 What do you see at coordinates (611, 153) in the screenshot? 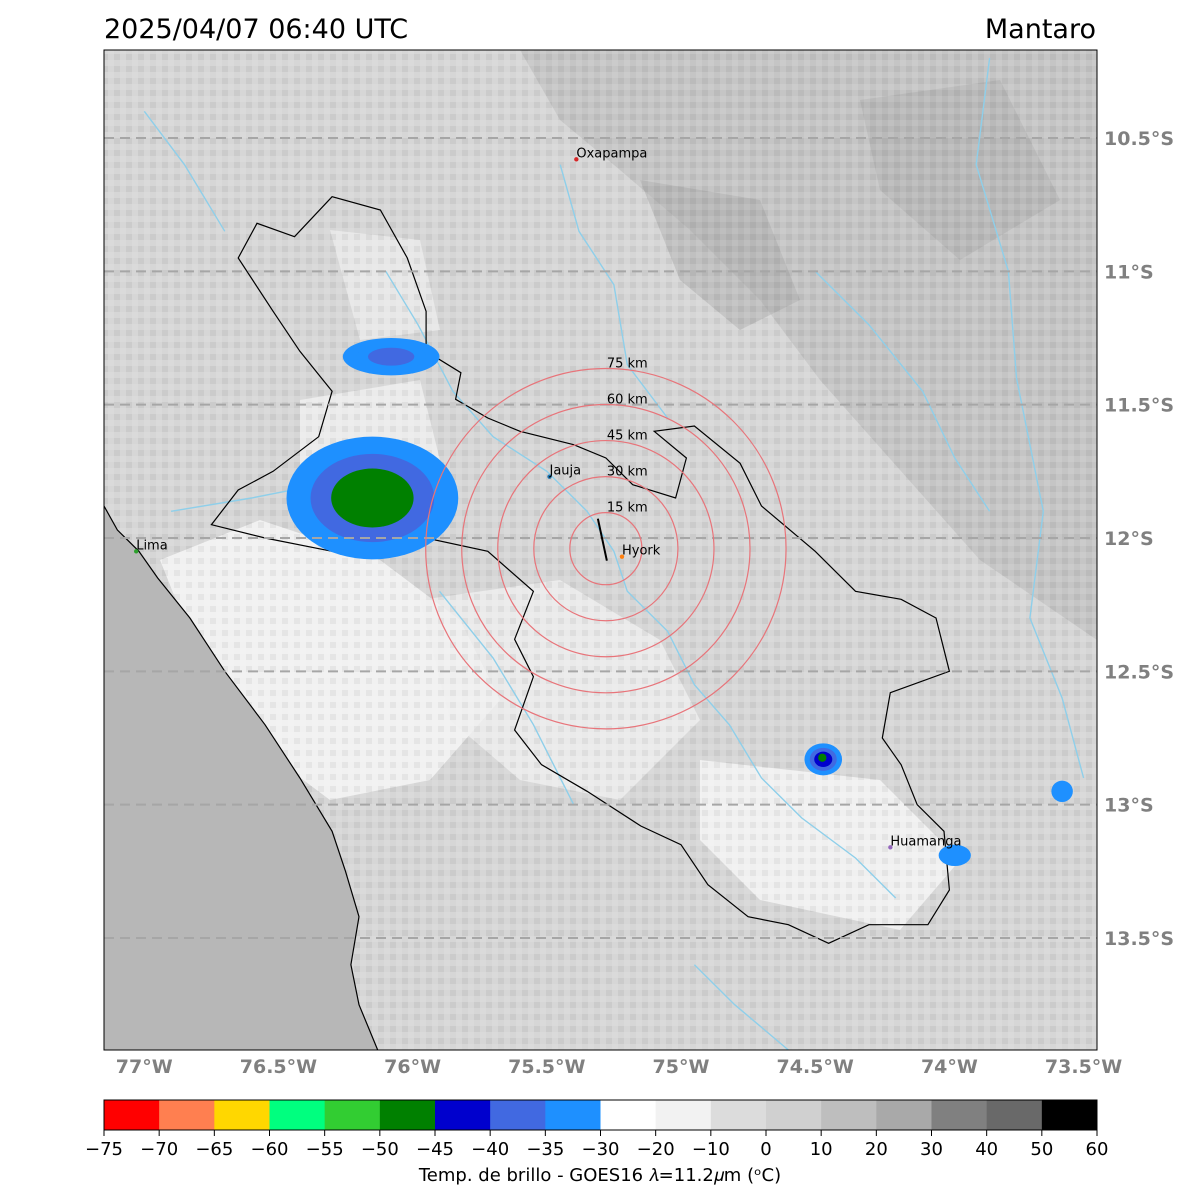
I see `city-label: Oxapampa` at bounding box center [611, 153].